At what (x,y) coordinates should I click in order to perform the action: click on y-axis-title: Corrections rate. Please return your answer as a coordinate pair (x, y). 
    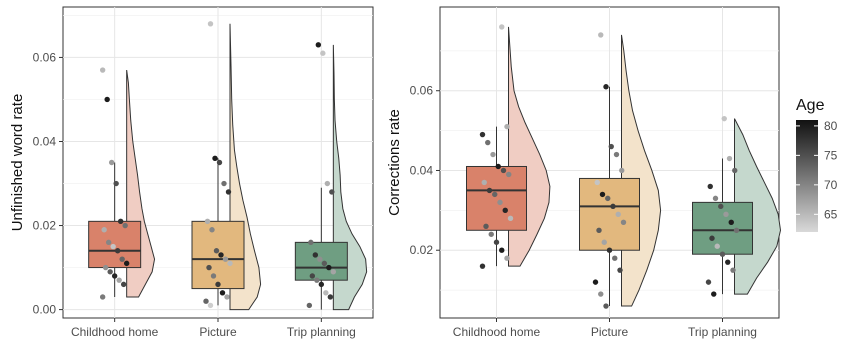
    Looking at the image, I should click on (394, 162).